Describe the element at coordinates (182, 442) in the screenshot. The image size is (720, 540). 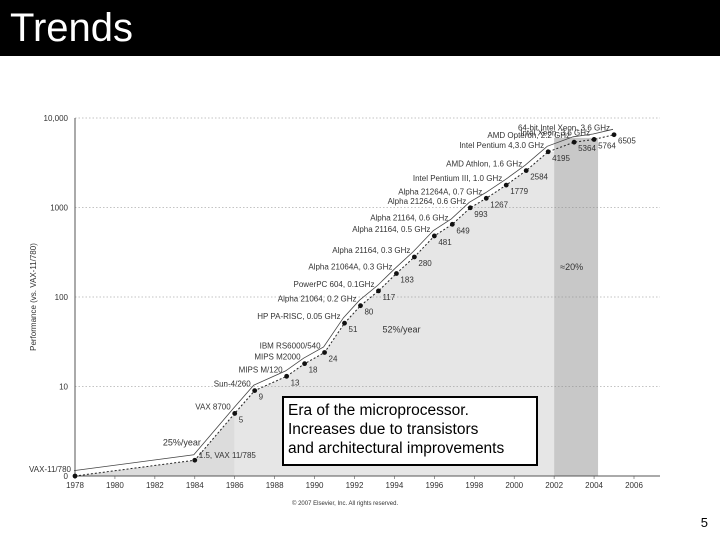
I see `region-label-1: 25%/year` at that location.